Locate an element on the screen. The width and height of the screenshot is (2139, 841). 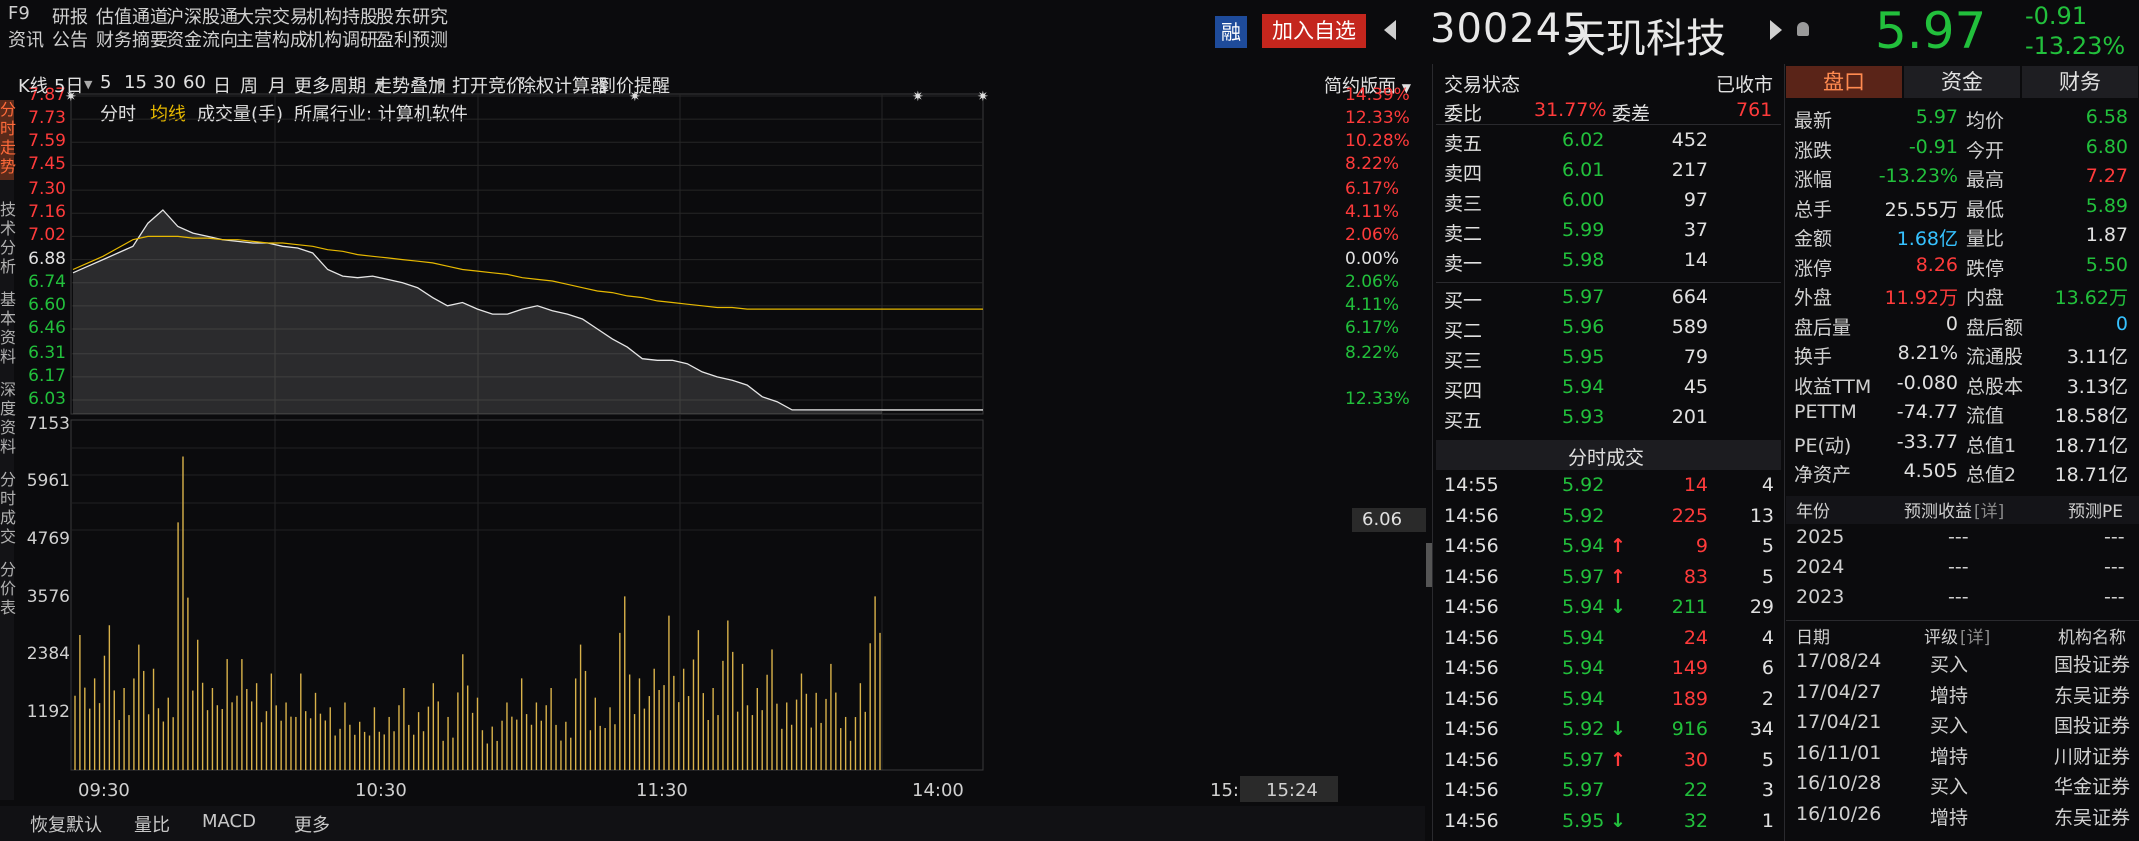
y-tick-label: 7.87 is located at coordinates (47, 95).